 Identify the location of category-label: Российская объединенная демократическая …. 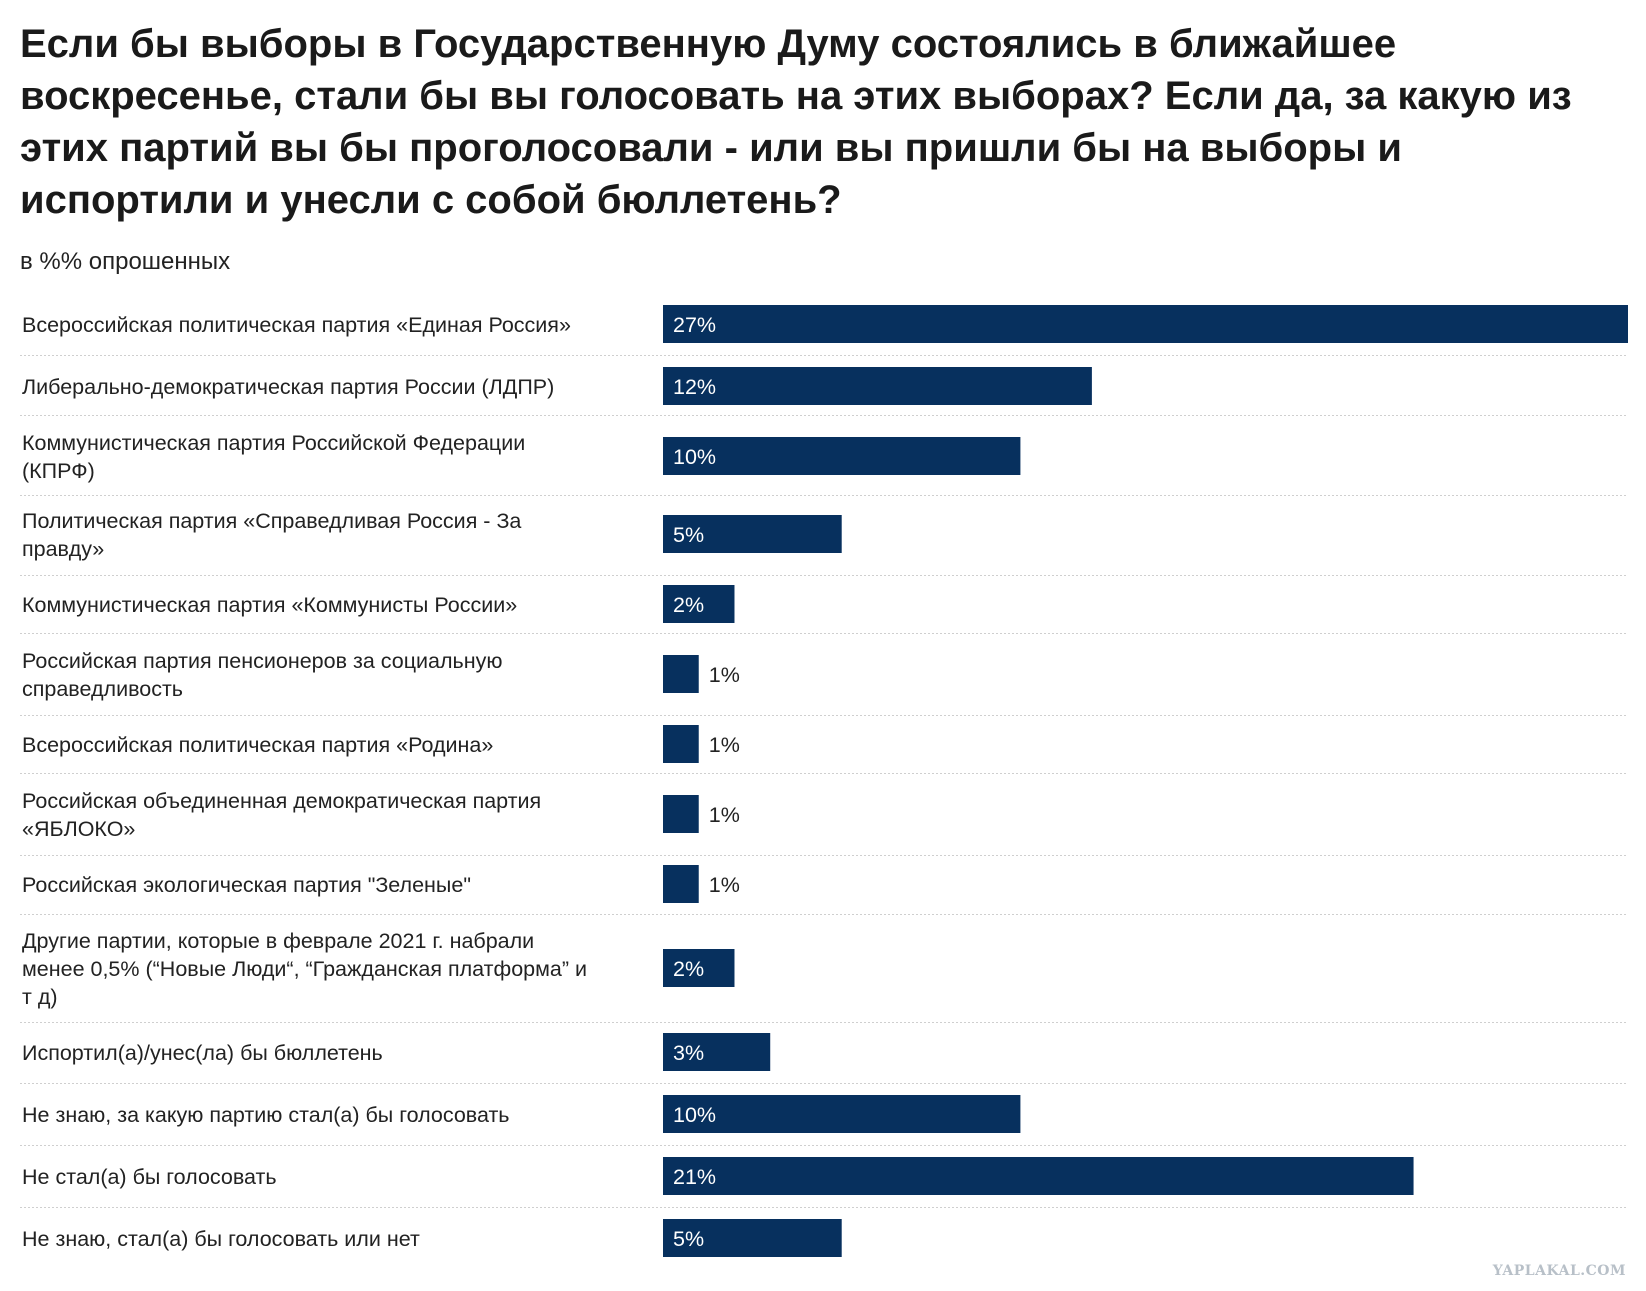
(281, 815).